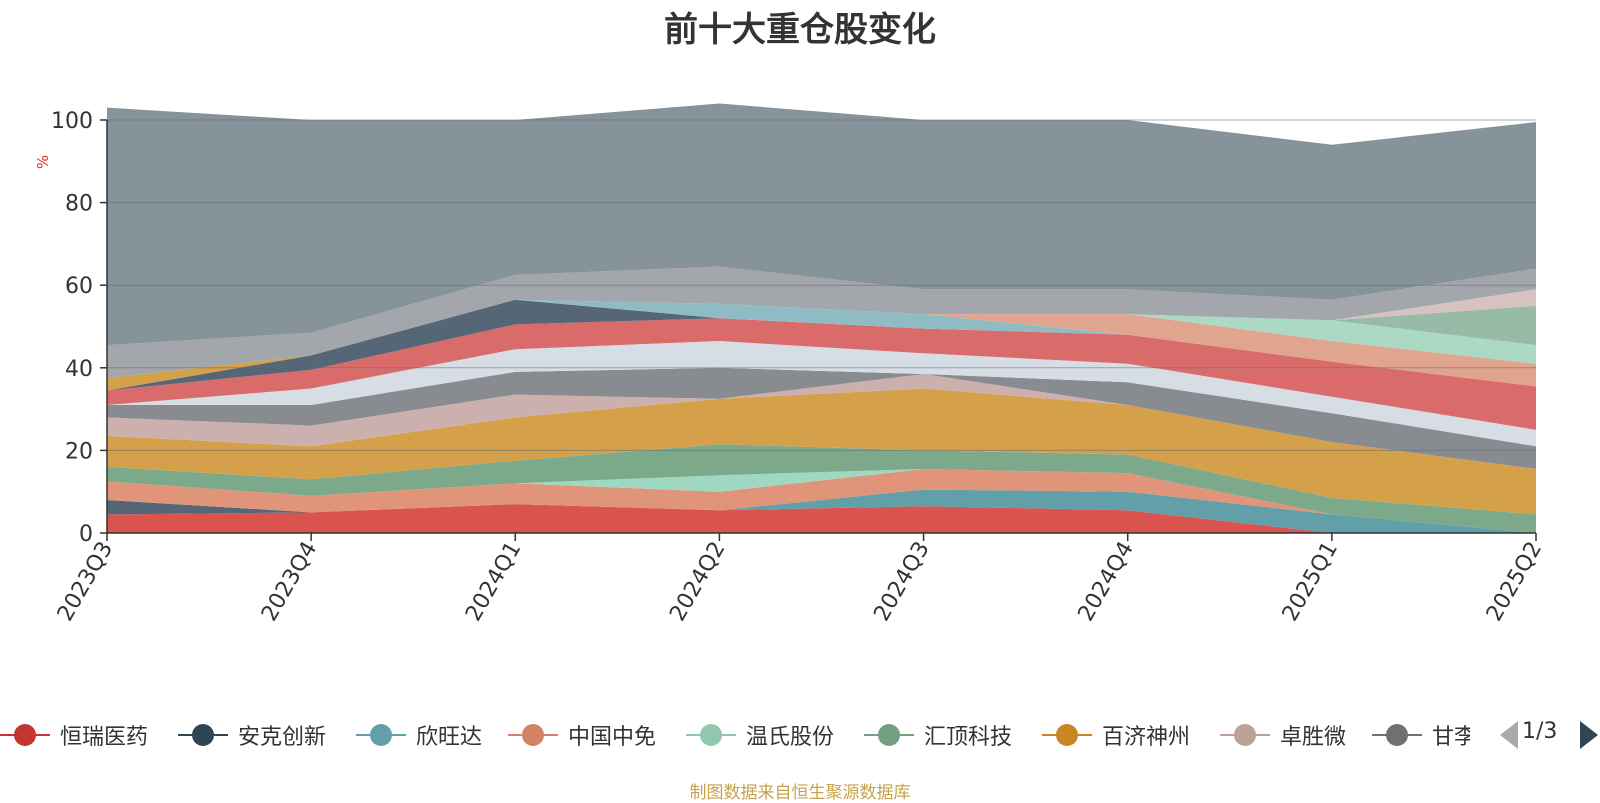 This screenshot has height=803, width=1600. I want to click on legend-label: 卓胜微, so click(1313, 737).